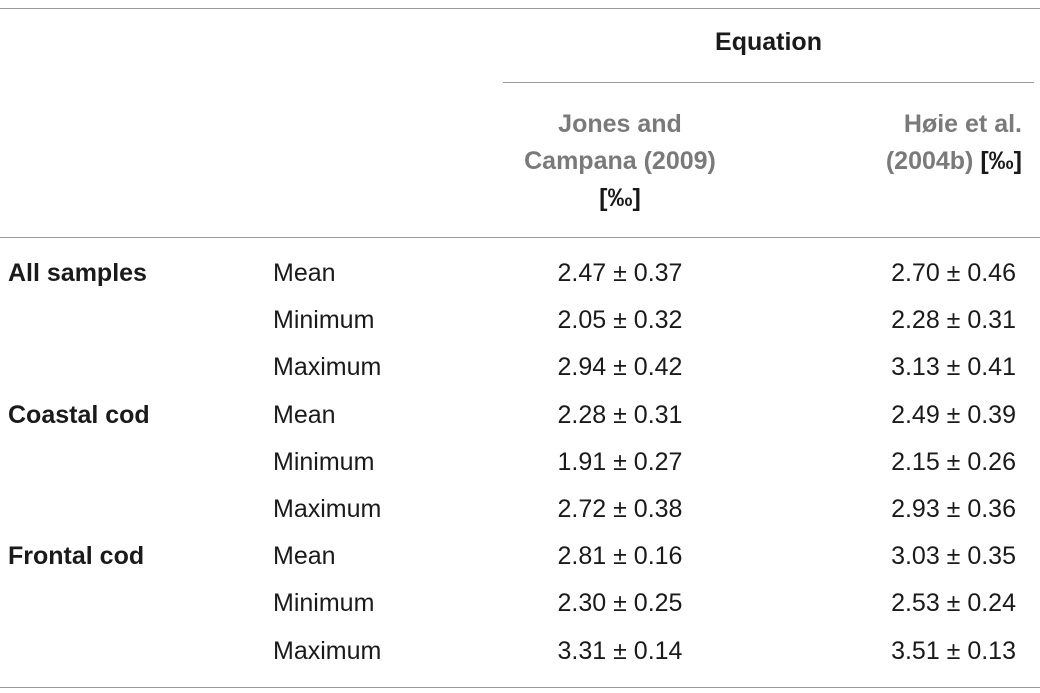 The width and height of the screenshot is (1040, 693). I want to click on cell-hoie: 3.13 ± 0.41, so click(953, 367).